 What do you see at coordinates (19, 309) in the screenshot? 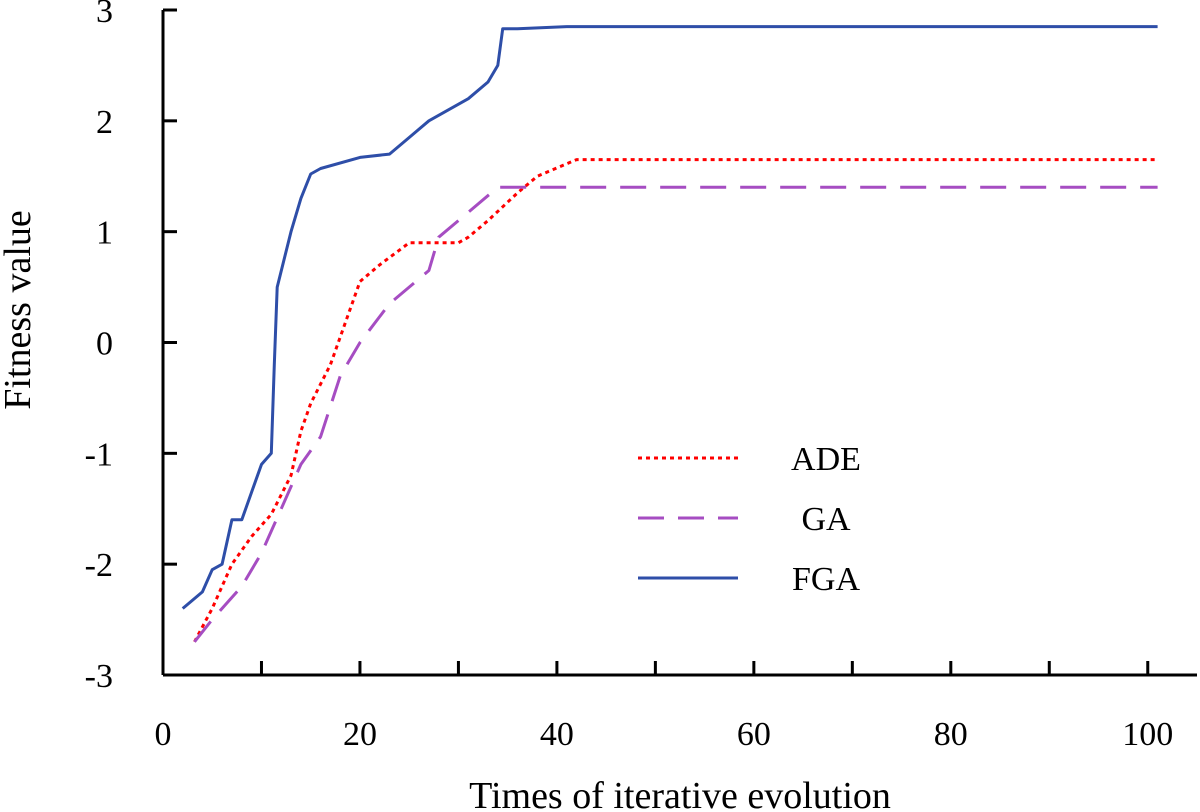
I see `y-axis-title: Fitness value` at bounding box center [19, 309].